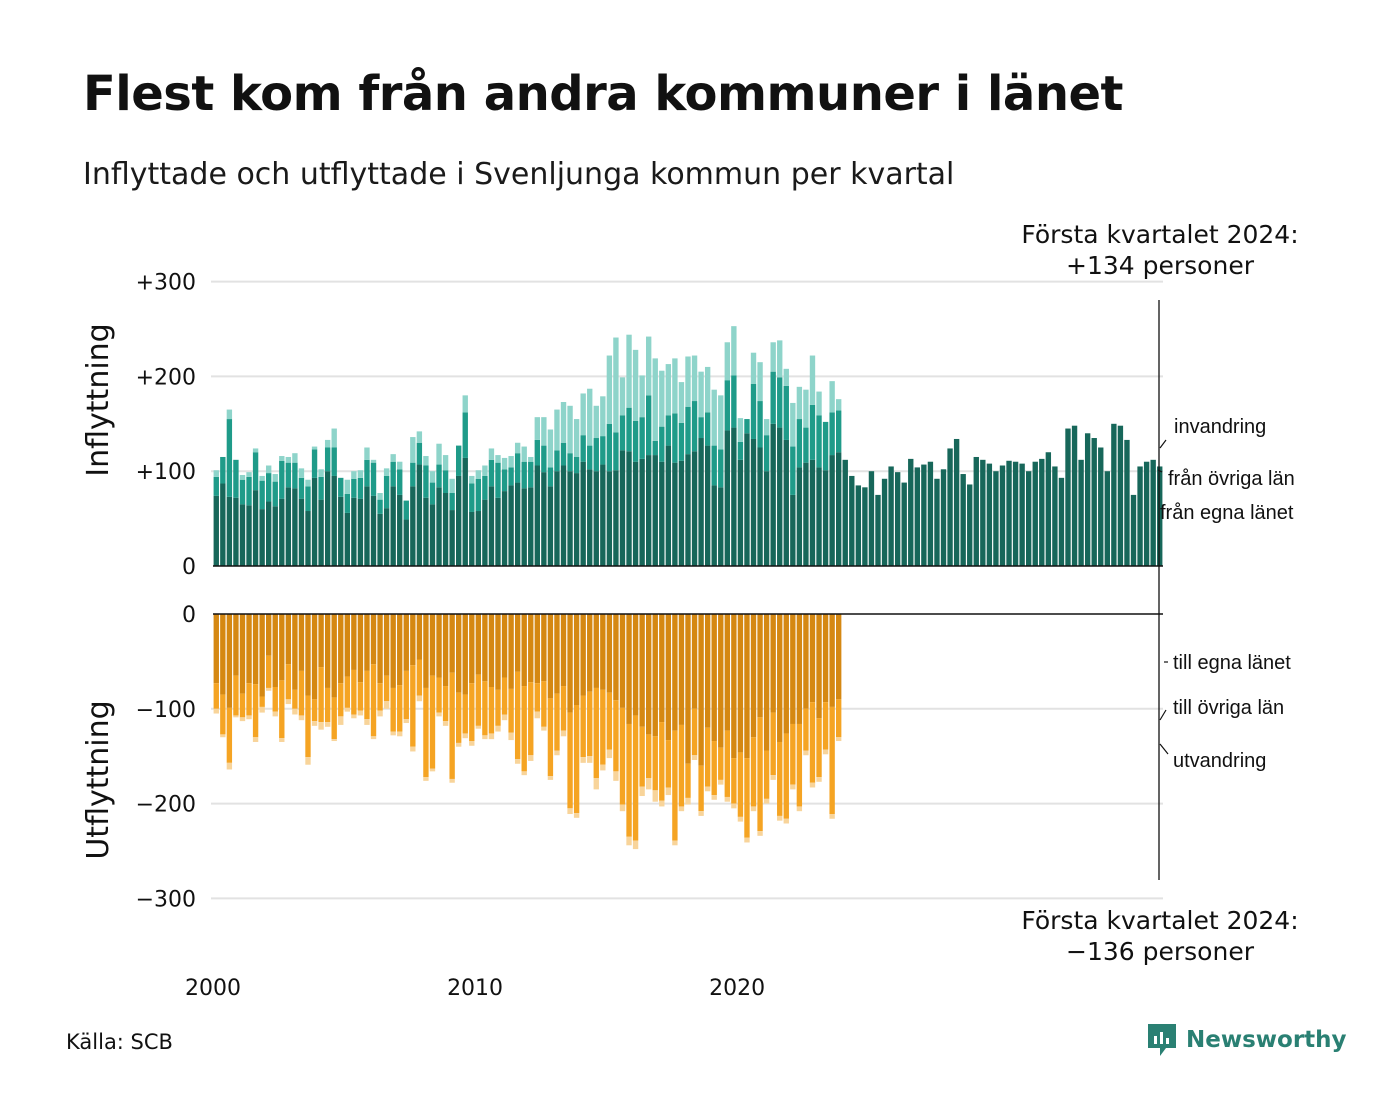 This screenshot has height=1120, width=1400. Describe the element at coordinates (737, 988) in the screenshot. I see `x-tick-label: 2020` at that location.